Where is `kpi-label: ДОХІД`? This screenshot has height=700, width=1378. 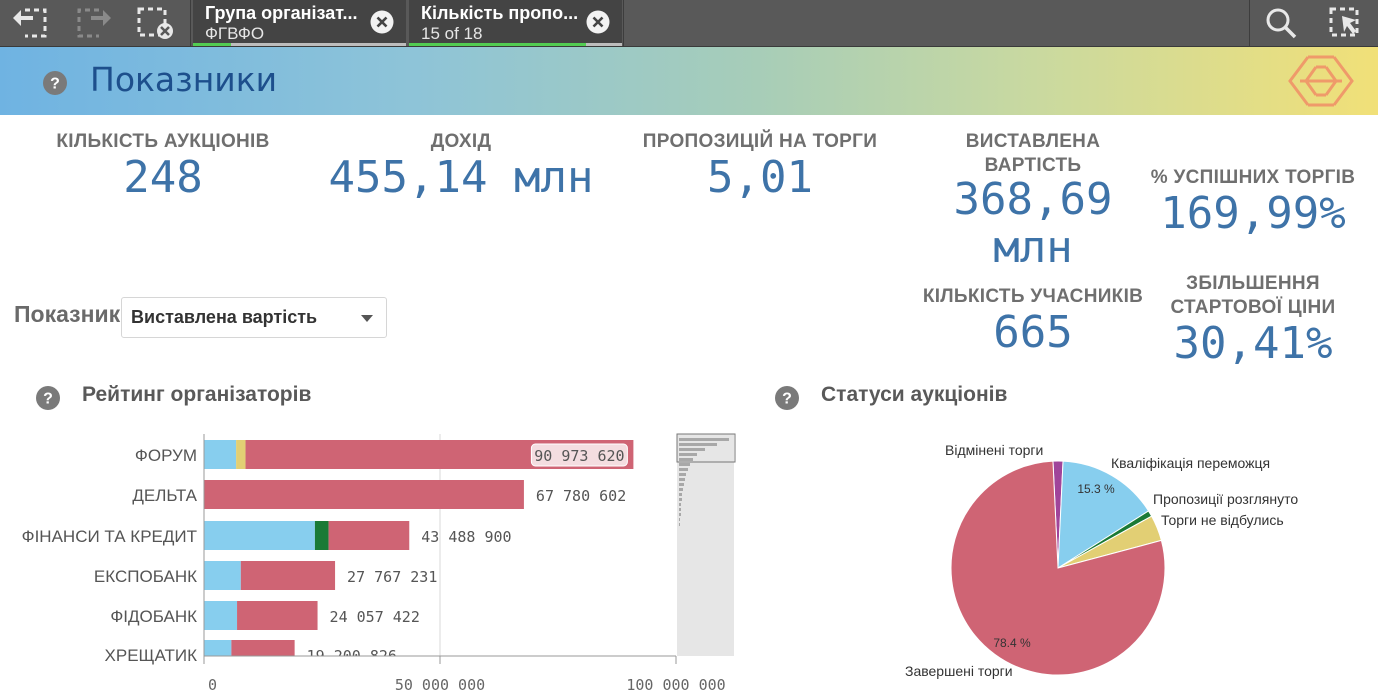
kpi-label: ДОХІД is located at coordinates (461, 141).